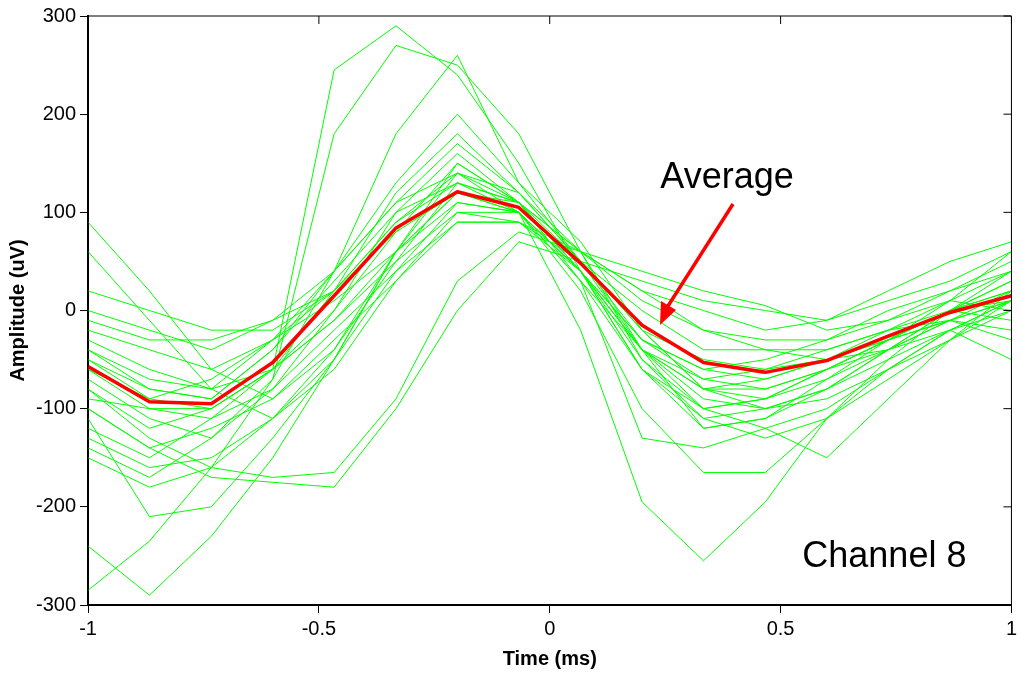 The height and width of the screenshot is (675, 1021). I want to click on text: Average, so click(727, 175).